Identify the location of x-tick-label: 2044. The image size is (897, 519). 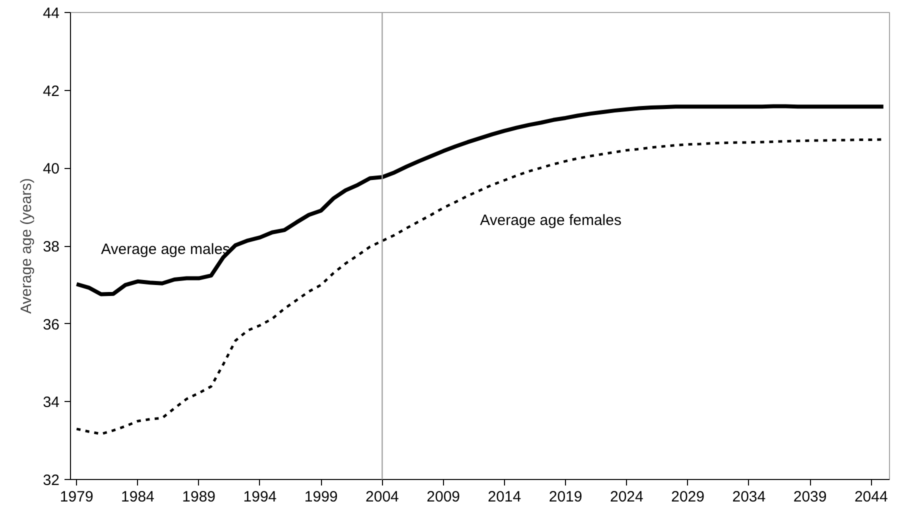
(871, 497).